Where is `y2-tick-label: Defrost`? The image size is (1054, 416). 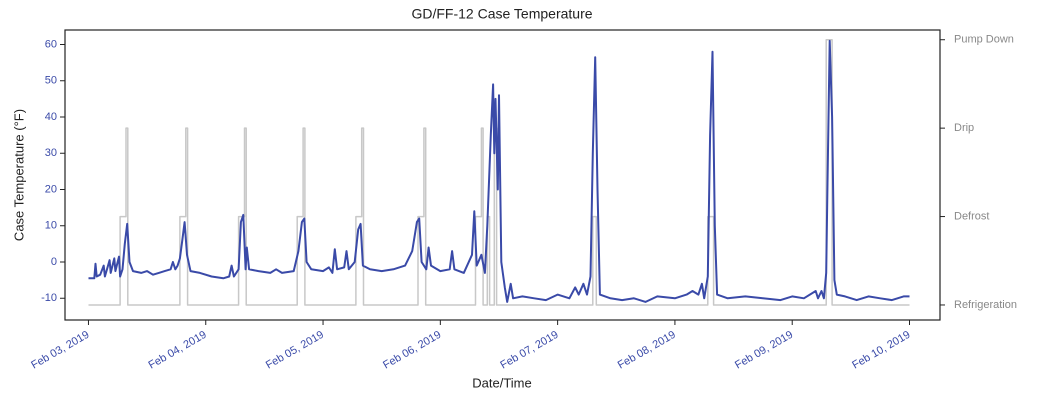
y2-tick-label: Defrost is located at coordinates (971, 216).